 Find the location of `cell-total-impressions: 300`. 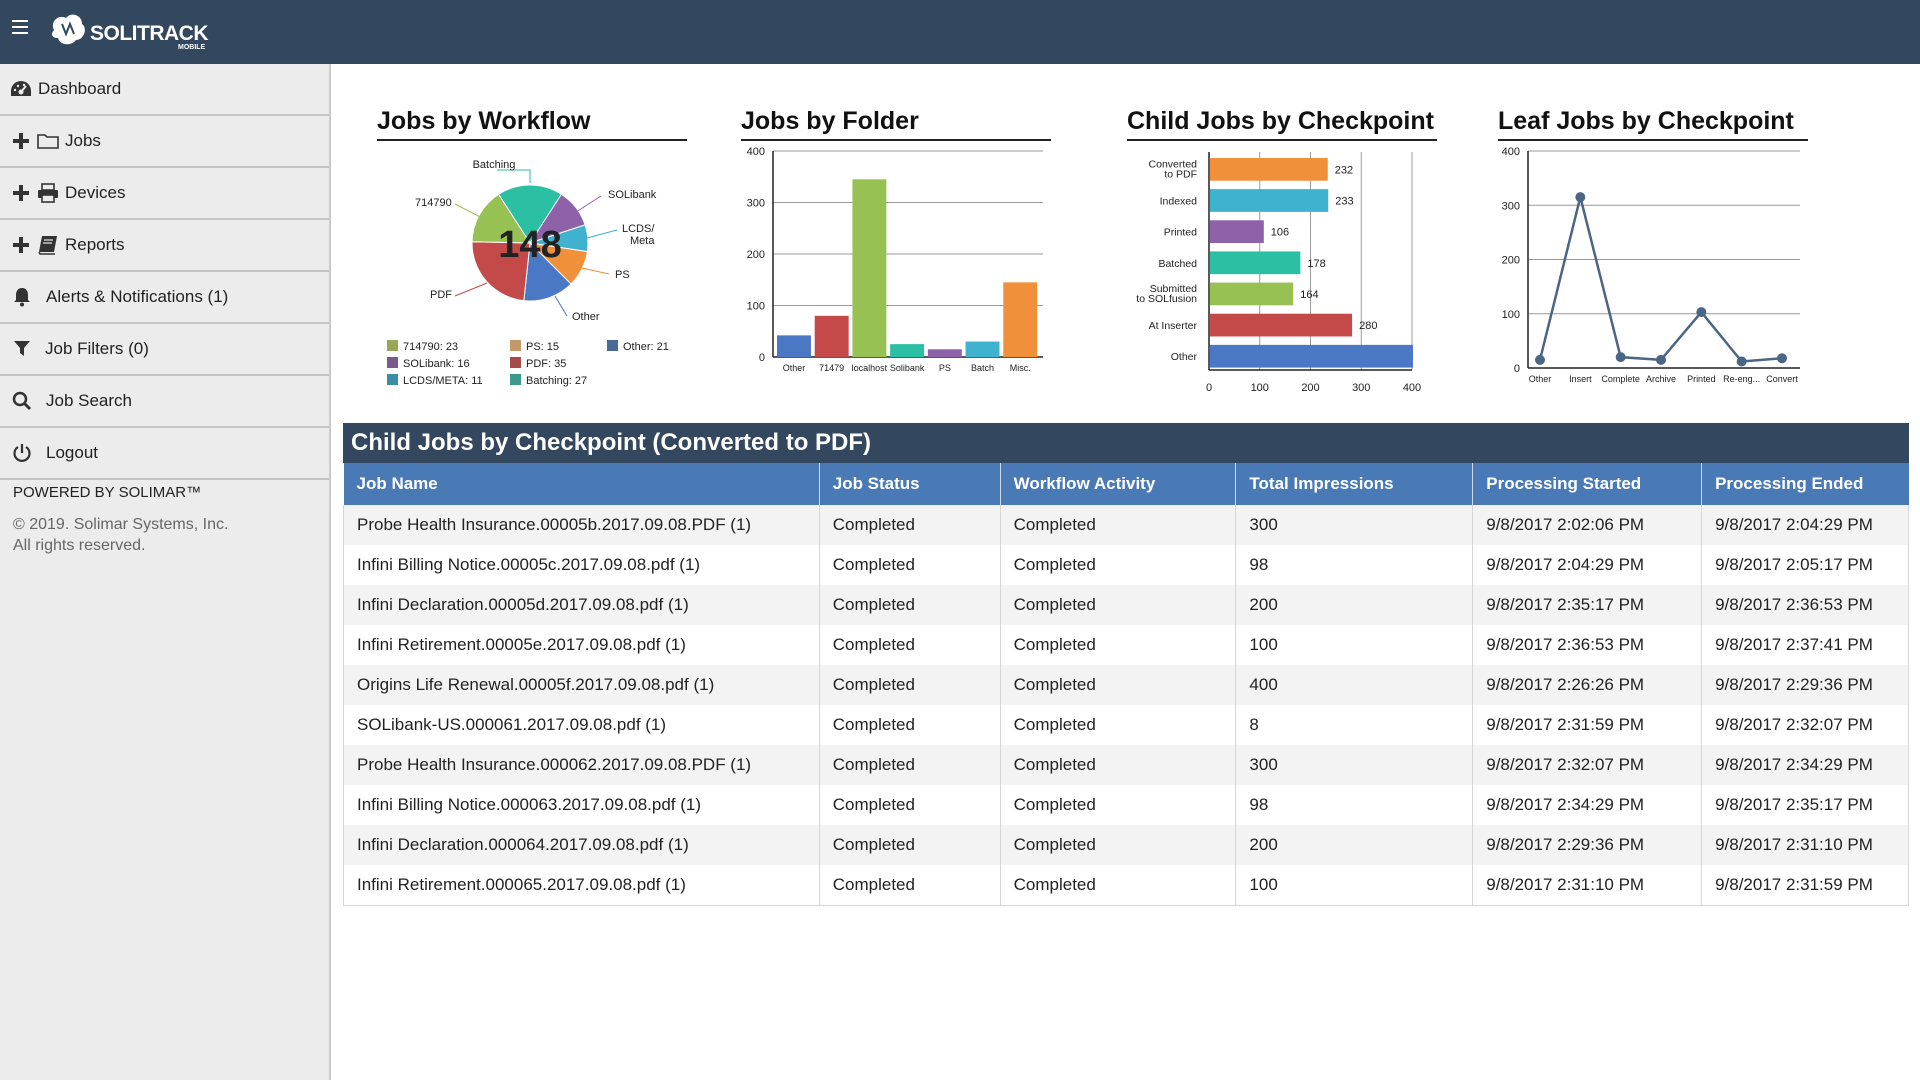

cell-total-impressions: 300 is located at coordinates (1354, 525).